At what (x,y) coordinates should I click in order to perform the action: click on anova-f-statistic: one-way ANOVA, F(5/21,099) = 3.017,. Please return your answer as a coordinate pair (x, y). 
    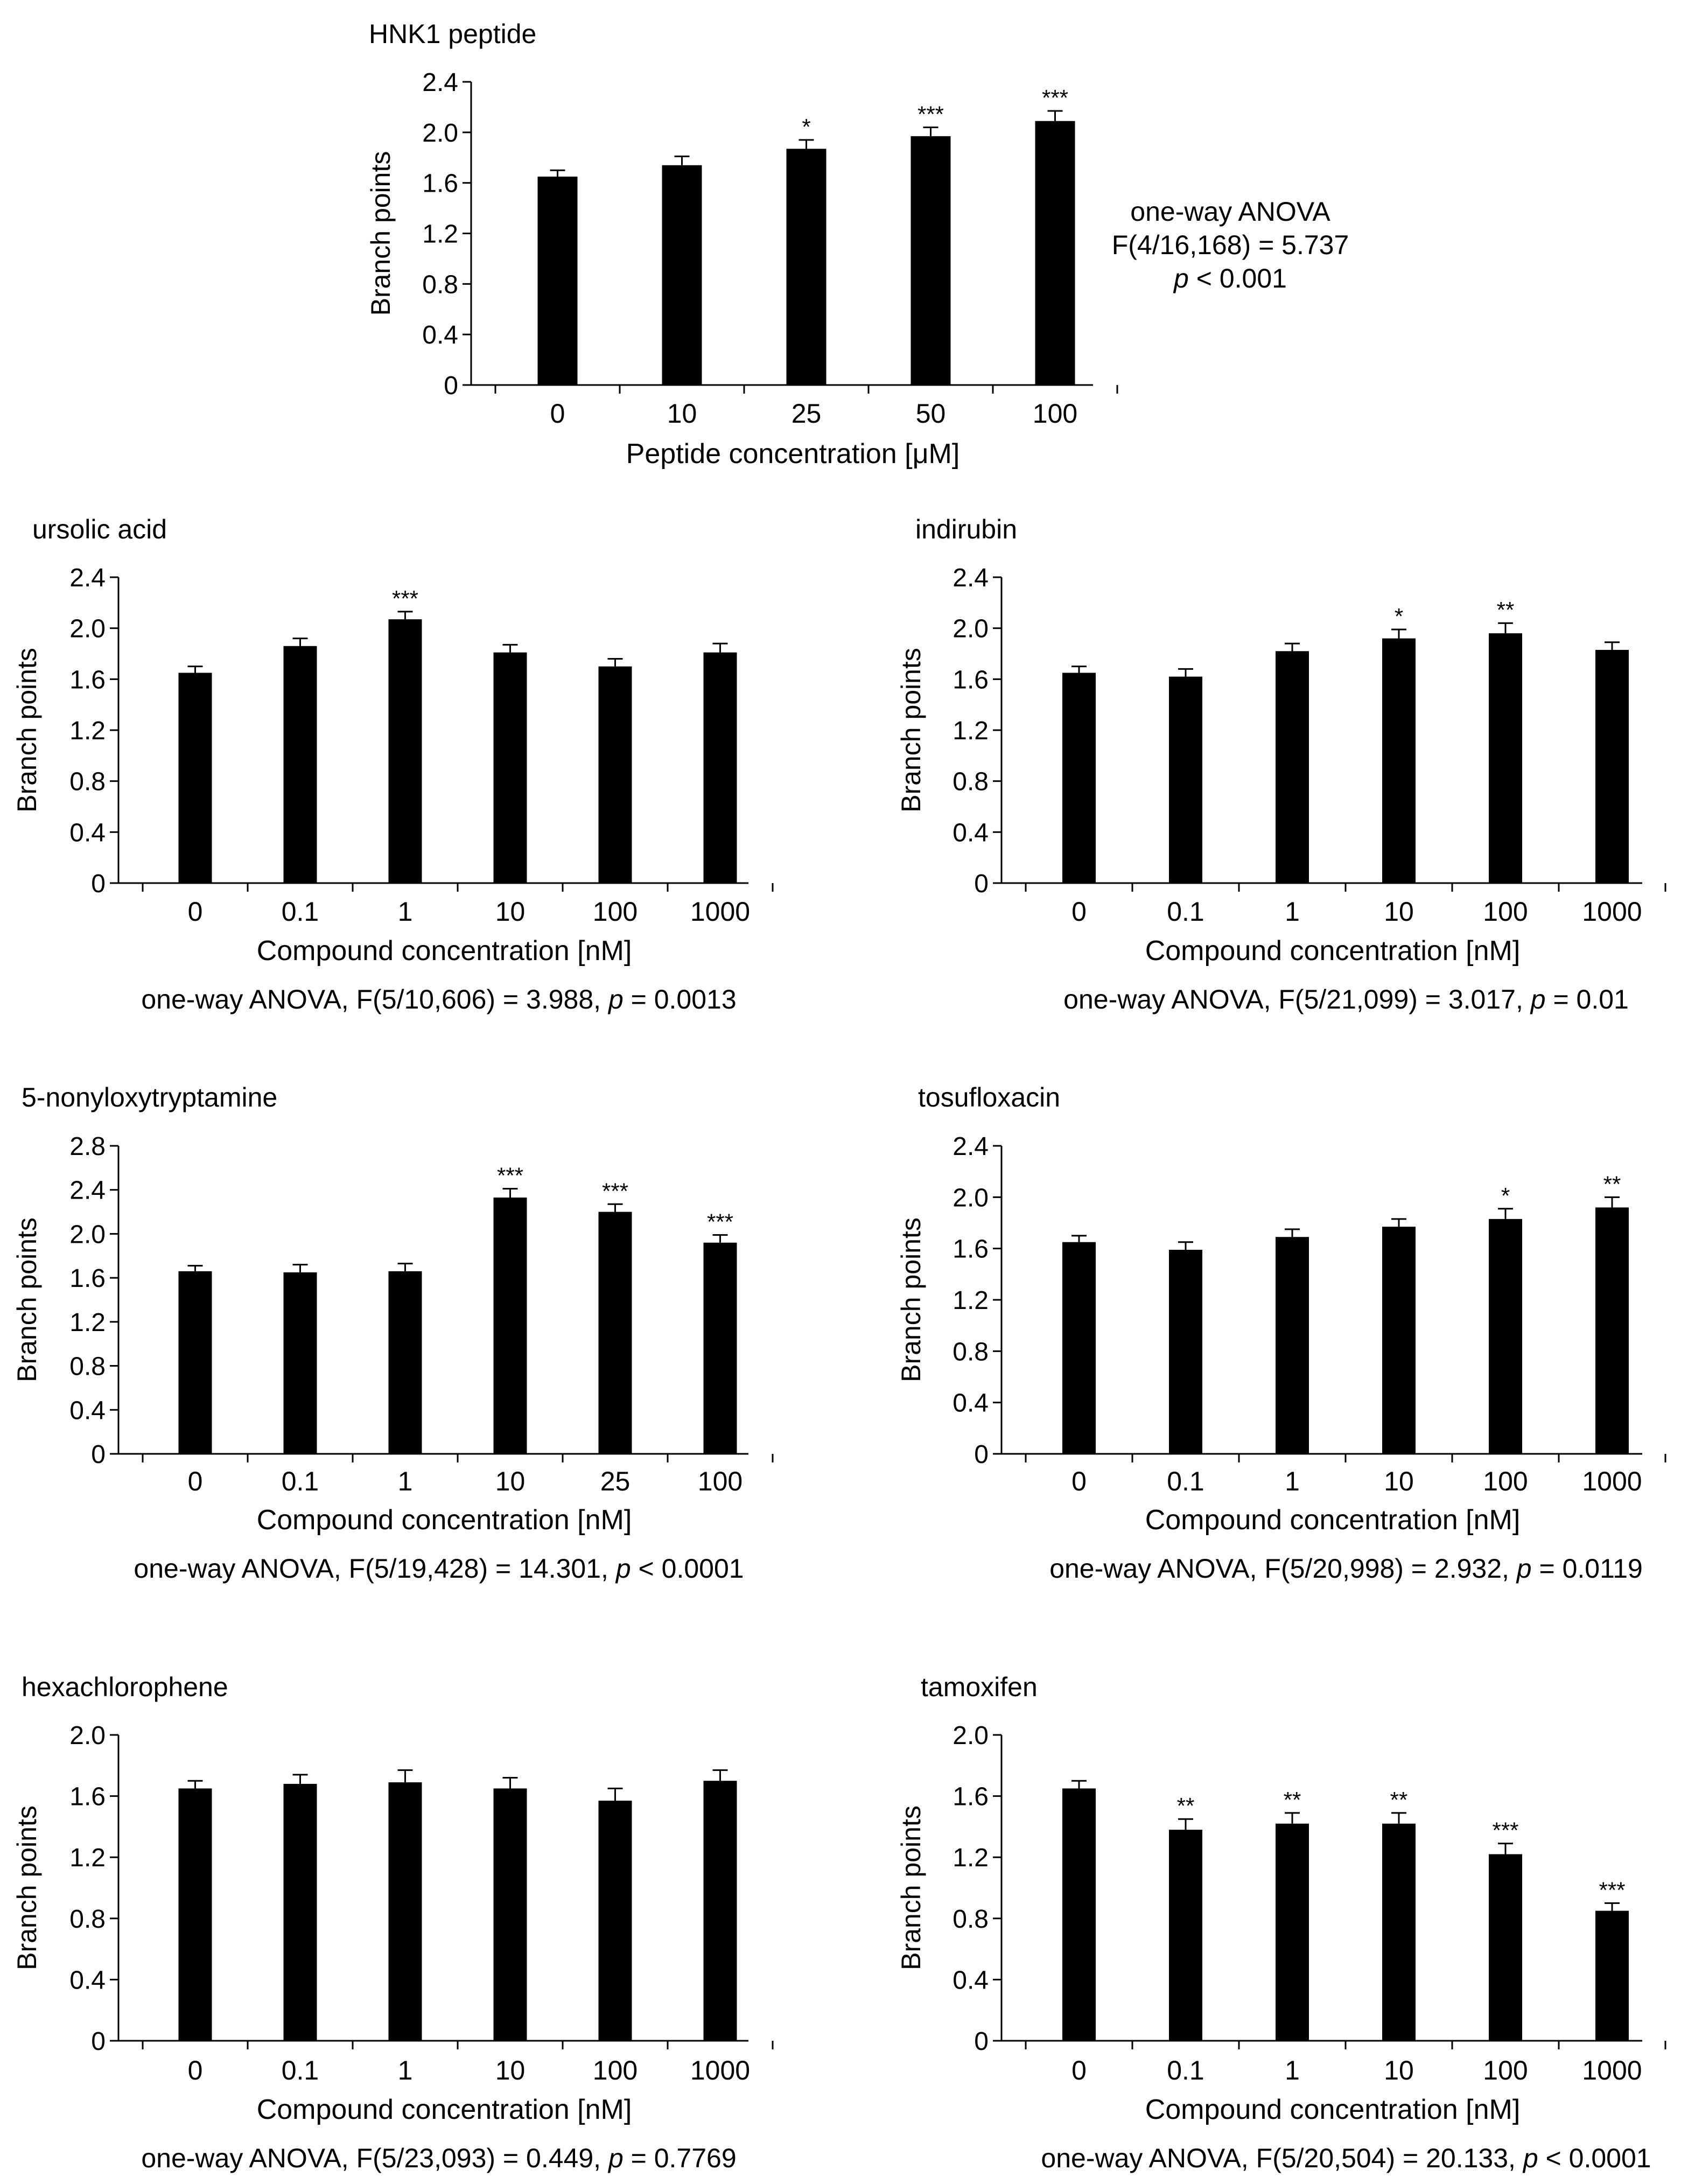
    Looking at the image, I should click on (1297, 999).